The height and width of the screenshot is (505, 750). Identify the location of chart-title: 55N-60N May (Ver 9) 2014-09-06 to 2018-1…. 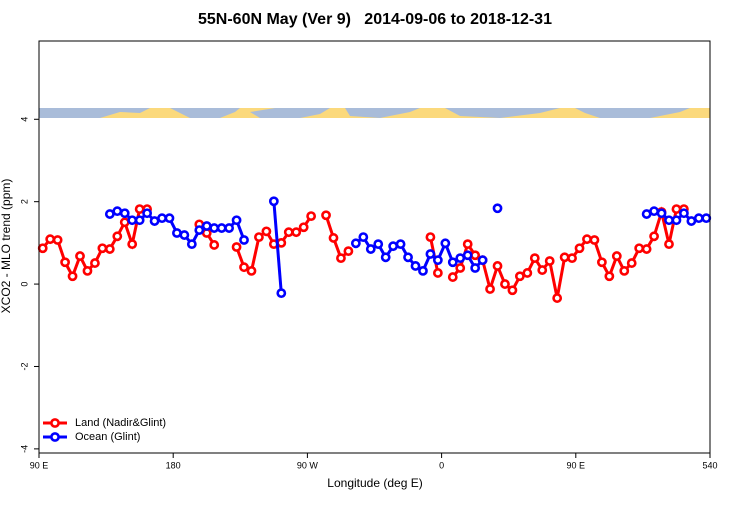
(375, 19).